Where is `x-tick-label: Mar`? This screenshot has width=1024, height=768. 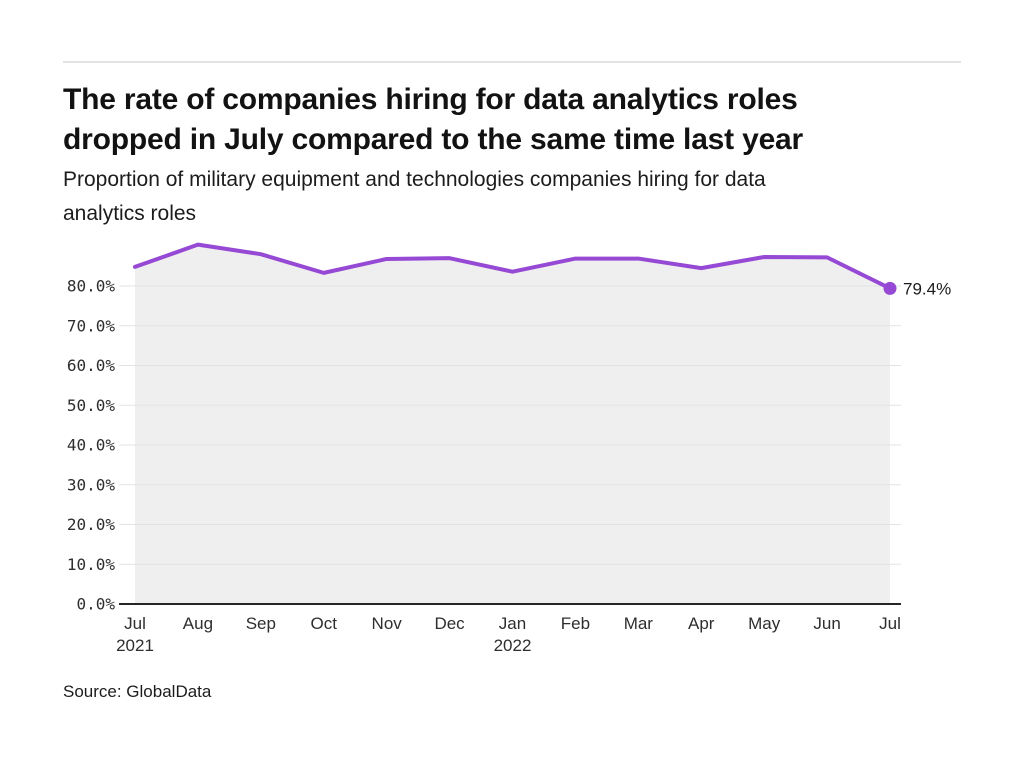 x-tick-label: Mar is located at coordinates (639, 623).